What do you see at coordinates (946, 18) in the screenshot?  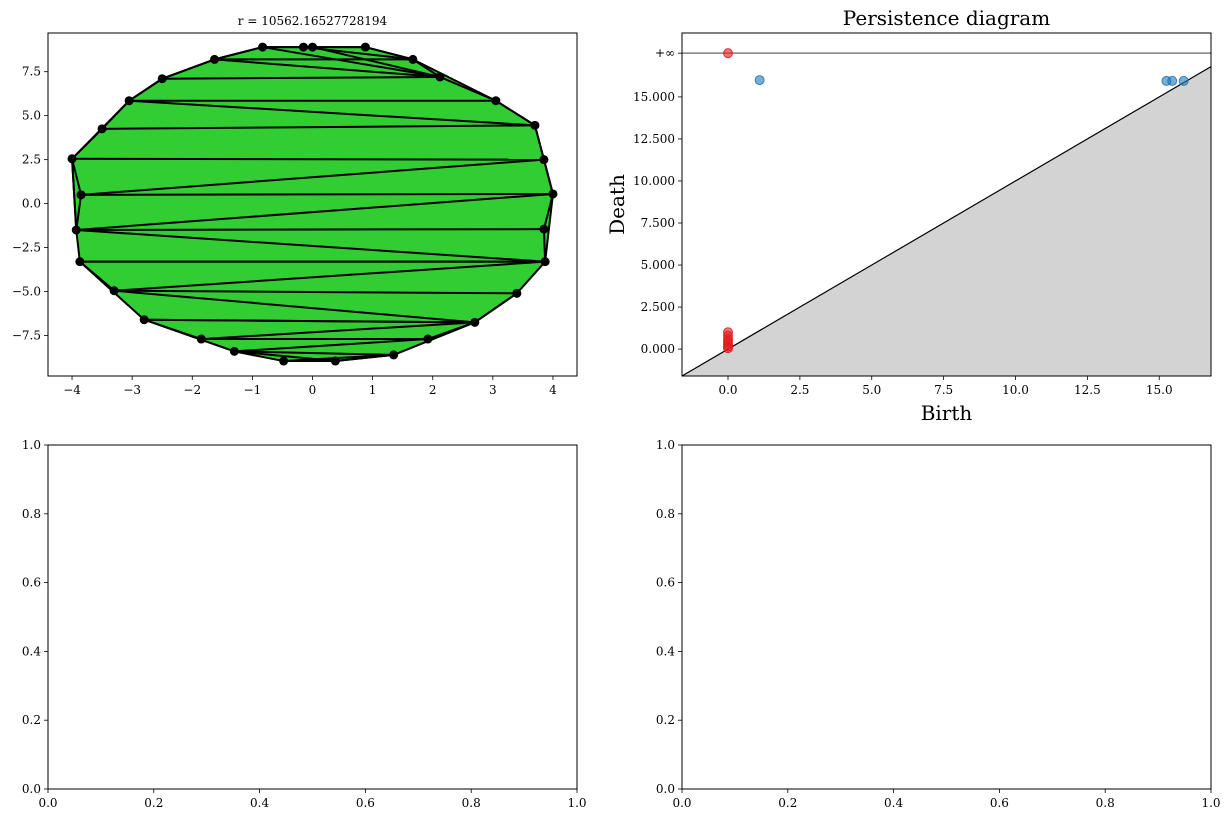 I see `persistence-diagram-title: Persistence diagram` at bounding box center [946, 18].